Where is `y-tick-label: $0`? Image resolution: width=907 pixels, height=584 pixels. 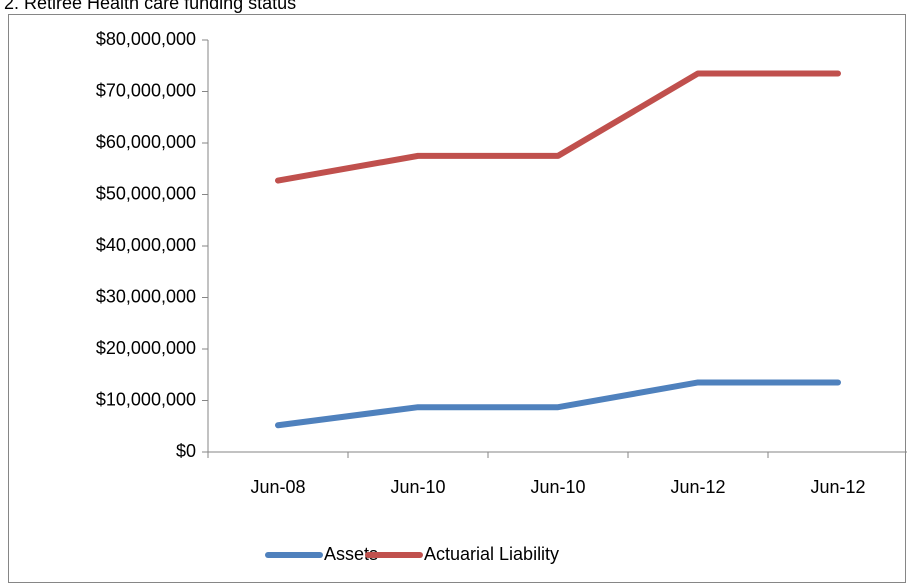
y-tick-label: $0 is located at coordinates (186, 451).